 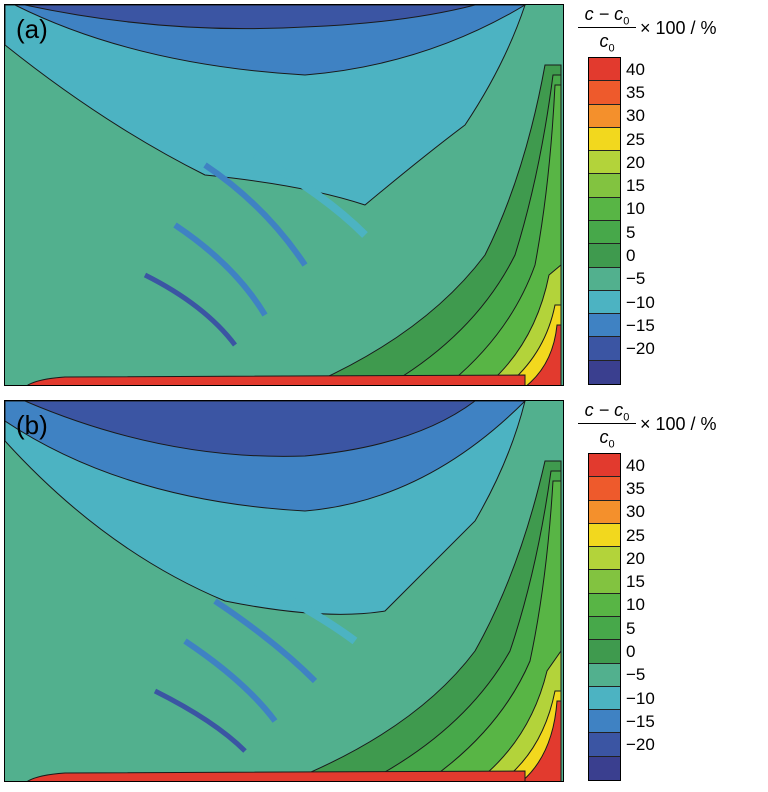 I want to click on panel-label: (b), so click(x=32, y=425).